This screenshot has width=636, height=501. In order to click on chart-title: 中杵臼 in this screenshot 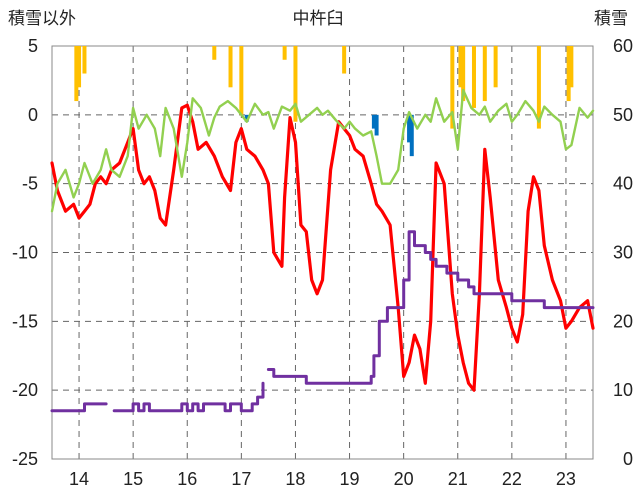, I will do `click(318, 19)`.